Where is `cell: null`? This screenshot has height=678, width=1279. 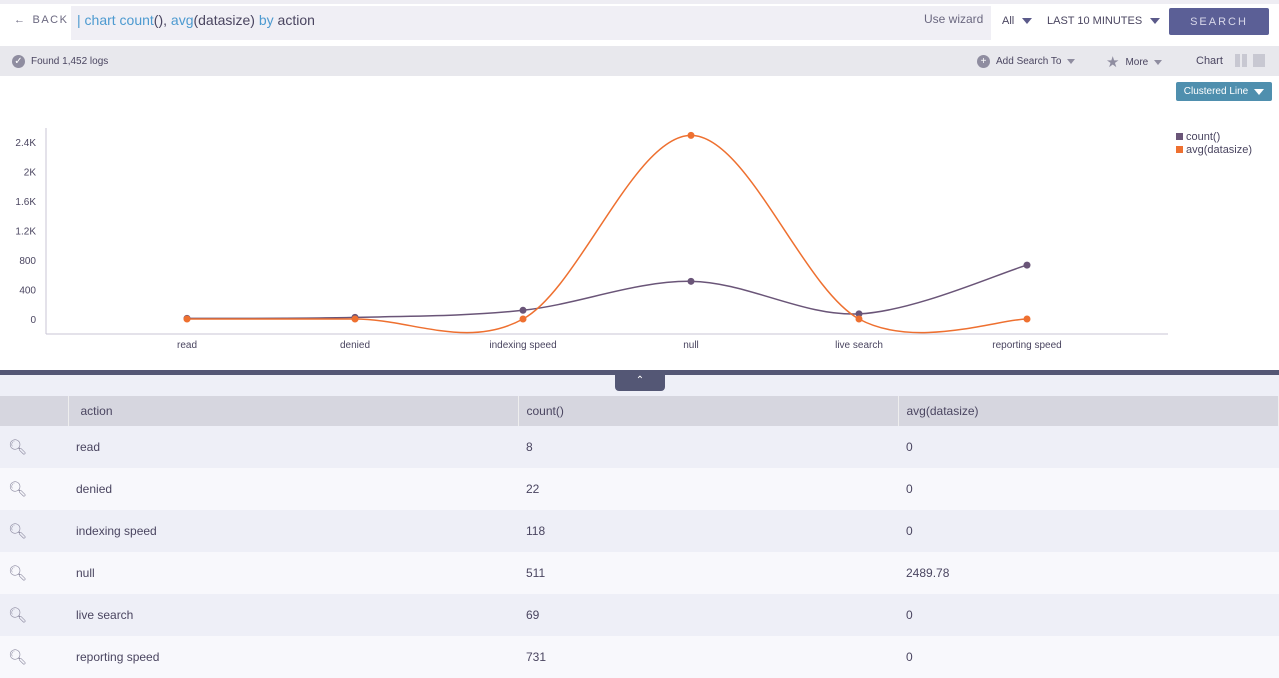 cell: null is located at coordinates (293, 573).